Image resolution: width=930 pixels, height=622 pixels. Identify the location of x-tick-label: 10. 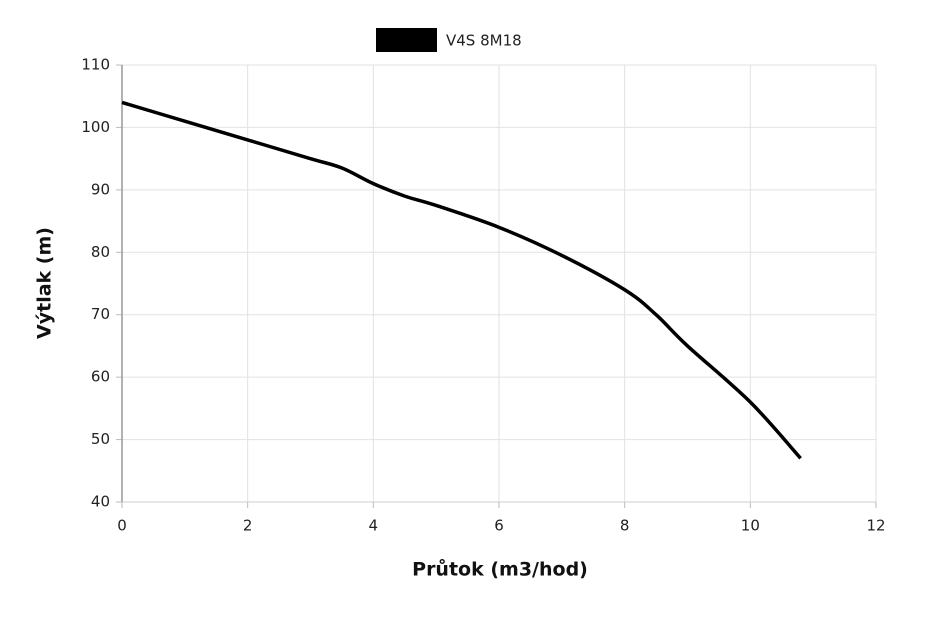
(750, 526).